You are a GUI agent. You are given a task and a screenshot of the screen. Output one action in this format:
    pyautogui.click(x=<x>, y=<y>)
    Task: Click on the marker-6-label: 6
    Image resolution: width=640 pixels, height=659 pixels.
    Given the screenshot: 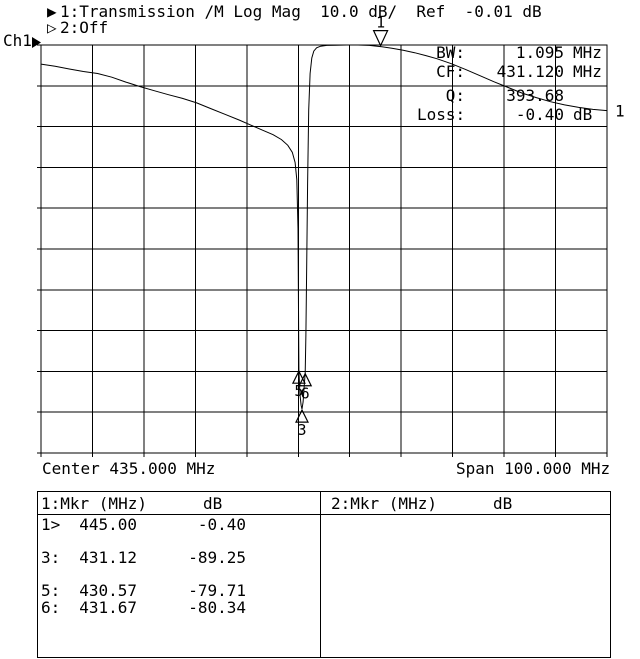 What is the action you would take?
    pyautogui.click(x=305, y=394)
    